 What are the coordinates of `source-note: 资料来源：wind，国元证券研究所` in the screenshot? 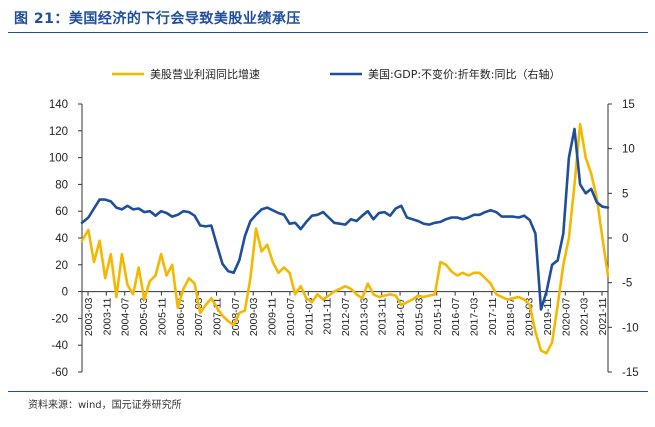 It's located at (105, 405).